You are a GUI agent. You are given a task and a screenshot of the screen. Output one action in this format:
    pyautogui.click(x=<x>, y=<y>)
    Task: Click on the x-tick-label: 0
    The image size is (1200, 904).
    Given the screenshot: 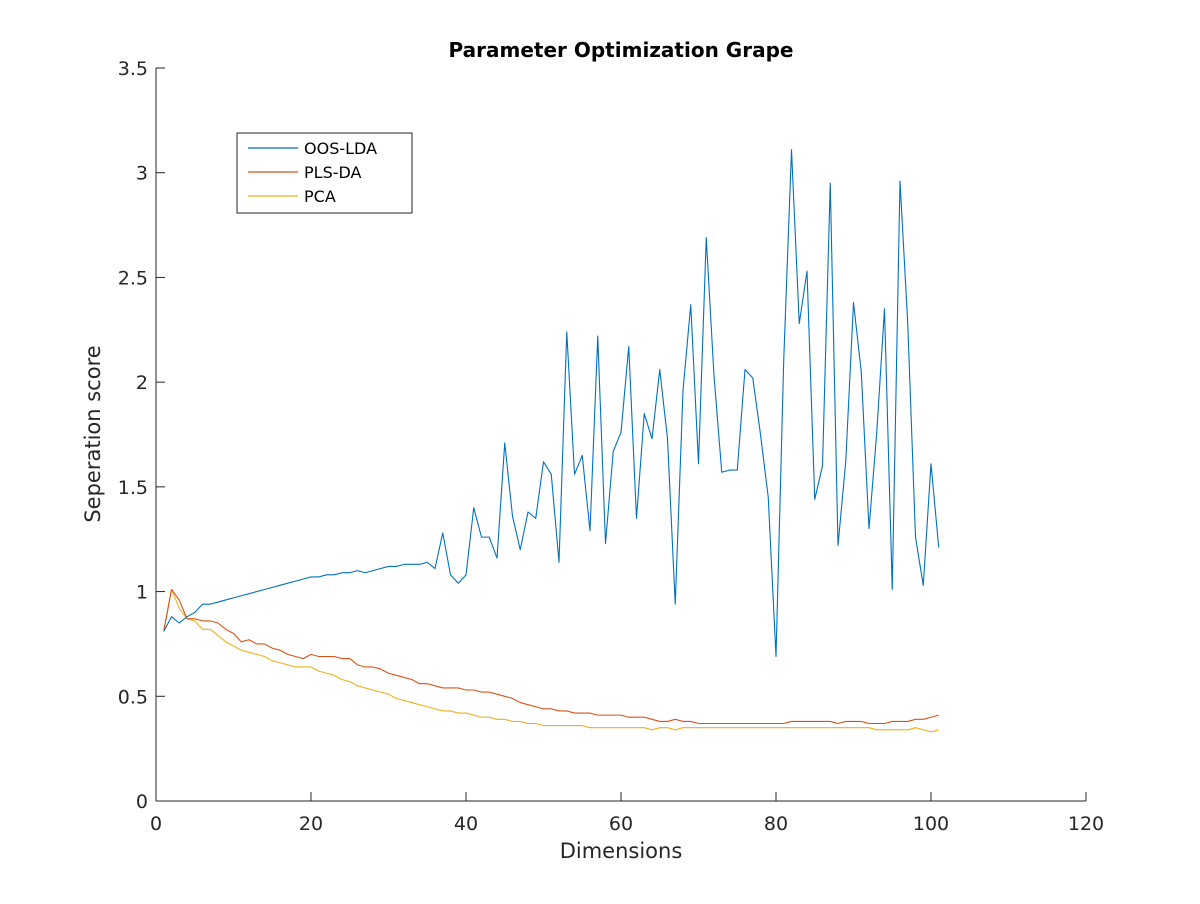 What is the action you would take?
    pyautogui.click(x=156, y=824)
    